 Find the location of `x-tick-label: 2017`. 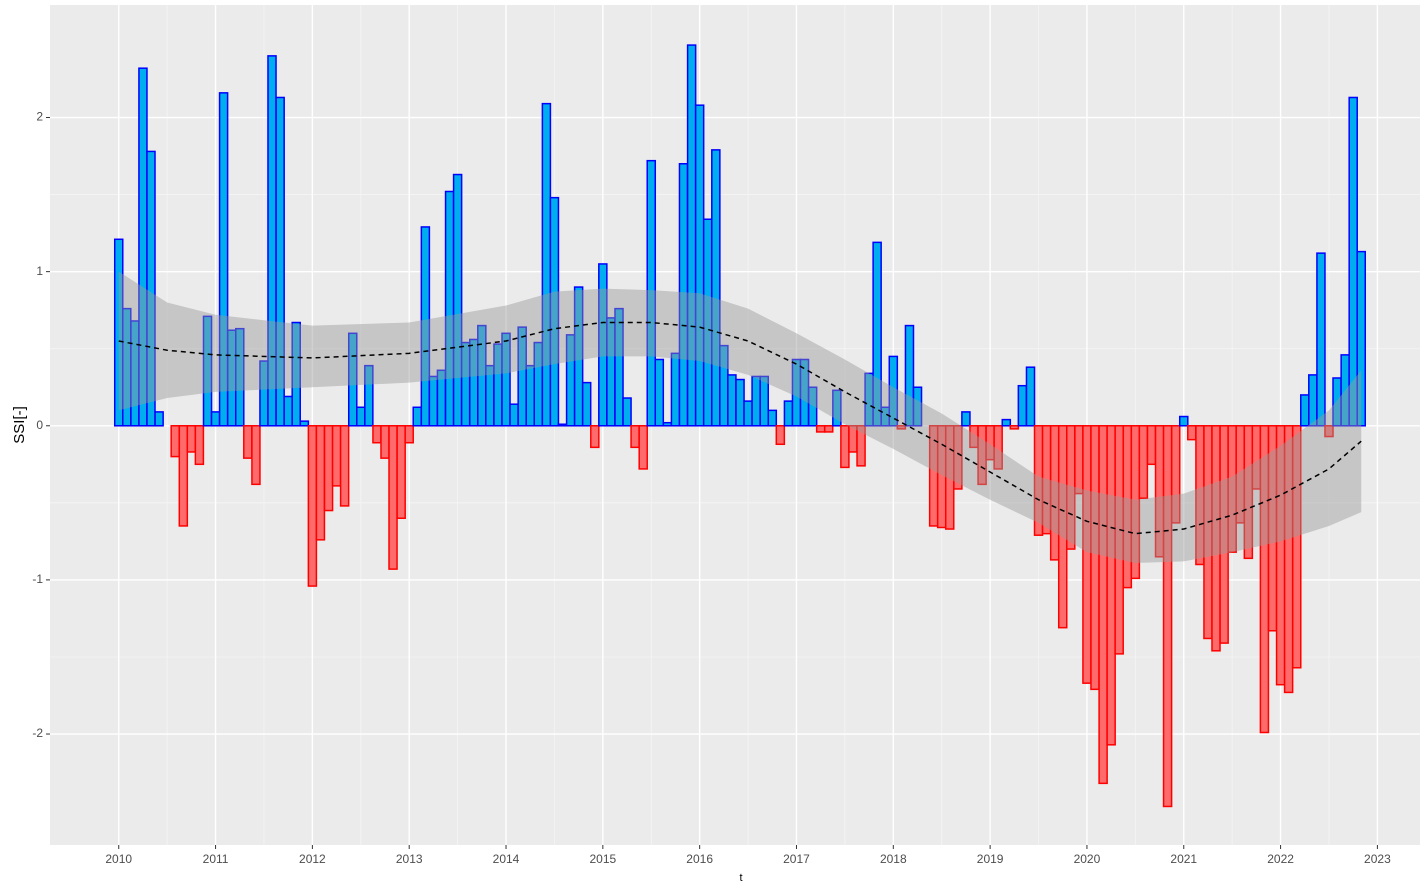

x-tick-label: 2017 is located at coordinates (796, 859).